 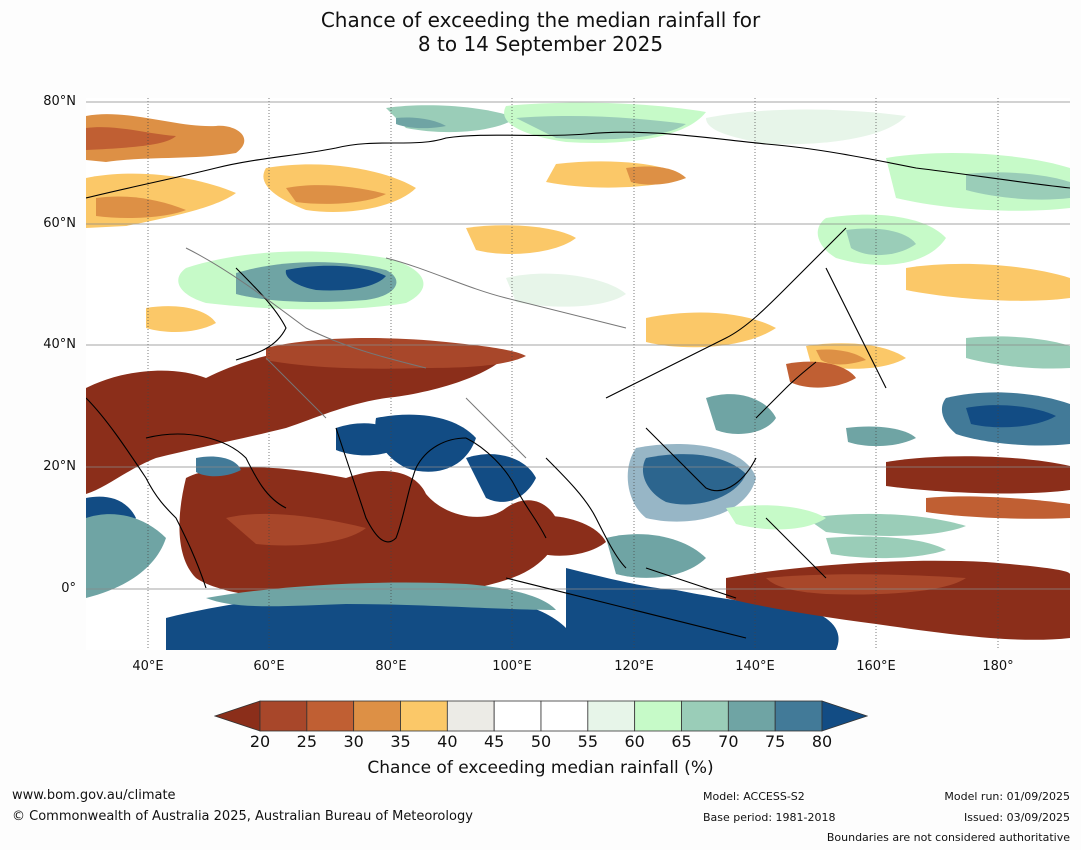 What do you see at coordinates (876, 666) in the screenshot?
I see `lon-label-160e: 160°E` at bounding box center [876, 666].